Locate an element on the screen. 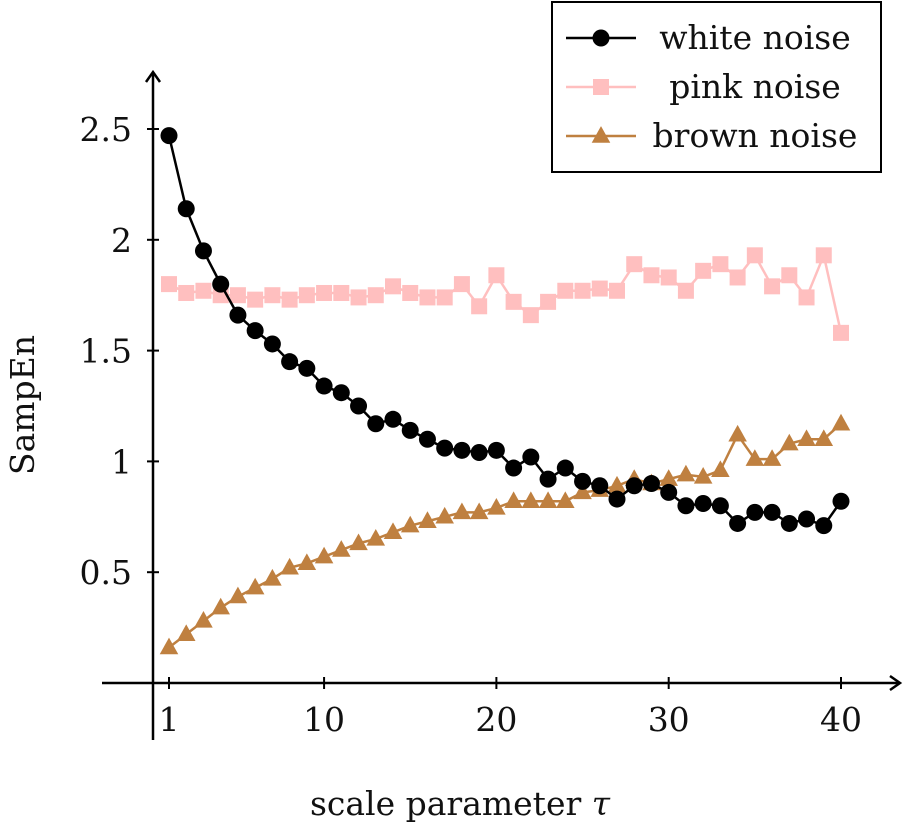 The width and height of the screenshot is (909, 825). x-axis-arrowhead is located at coordinates (896, 683).